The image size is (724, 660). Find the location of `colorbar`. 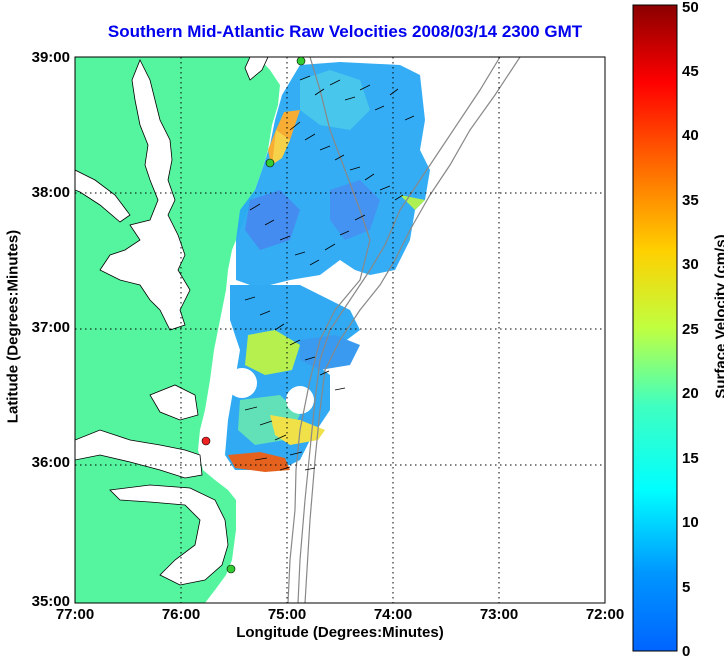

colorbar is located at coordinates (655, 328).